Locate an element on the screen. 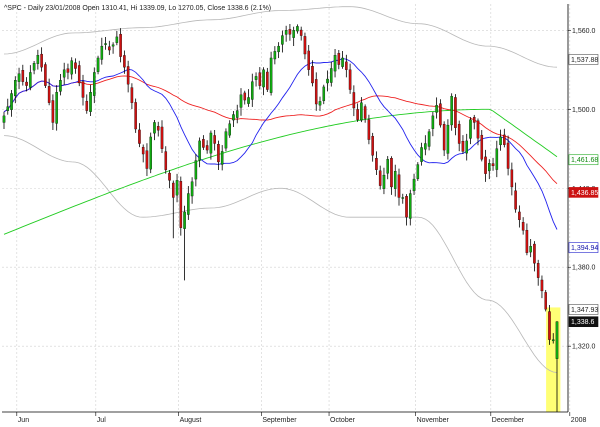 Image resolution: width=600 pixels, height=427 pixels. y-tick-label: 1,560.0 is located at coordinates (583, 31).